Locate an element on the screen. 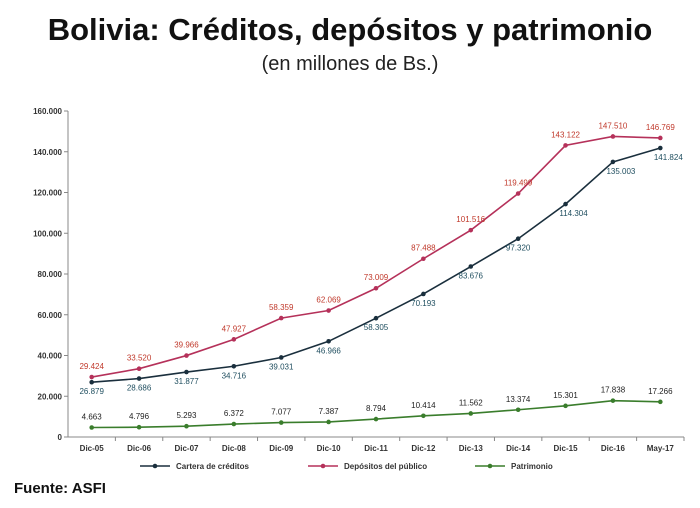  y-tick-label: 80.000 is located at coordinates (50, 274).